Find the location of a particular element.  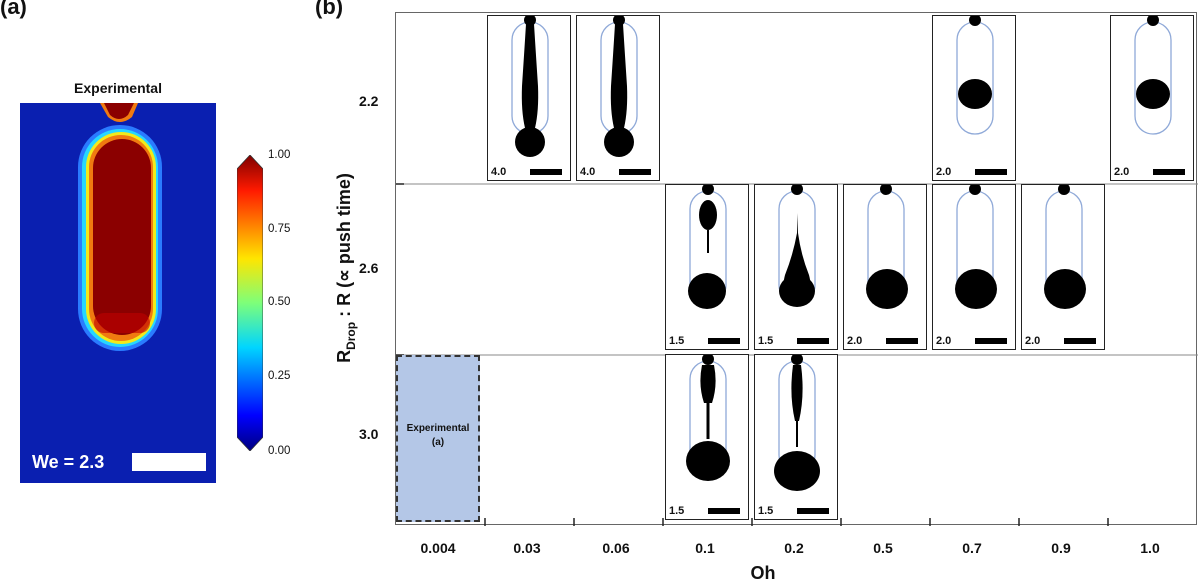

y-tick-label: 3.0 is located at coordinates (369, 434).